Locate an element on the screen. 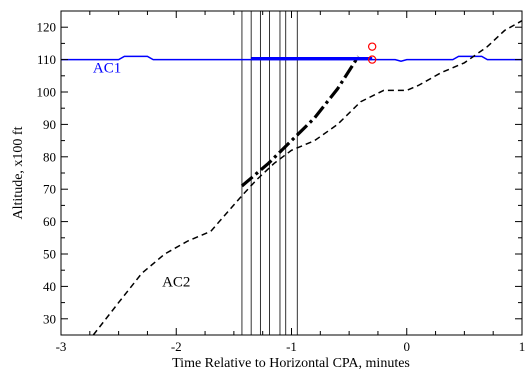 This screenshot has width=525, height=371. y-axis-label: Altitude, x100 ft is located at coordinates (18, 172).